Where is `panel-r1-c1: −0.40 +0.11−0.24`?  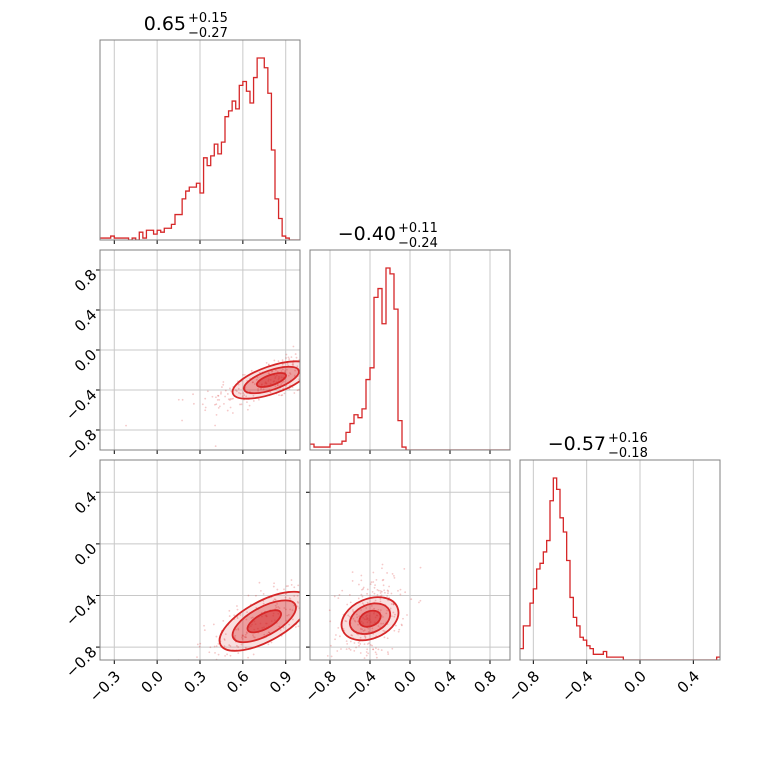
panel-r1-c1: −0.40 +0.11−0.24 is located at coordinates (410, 337).